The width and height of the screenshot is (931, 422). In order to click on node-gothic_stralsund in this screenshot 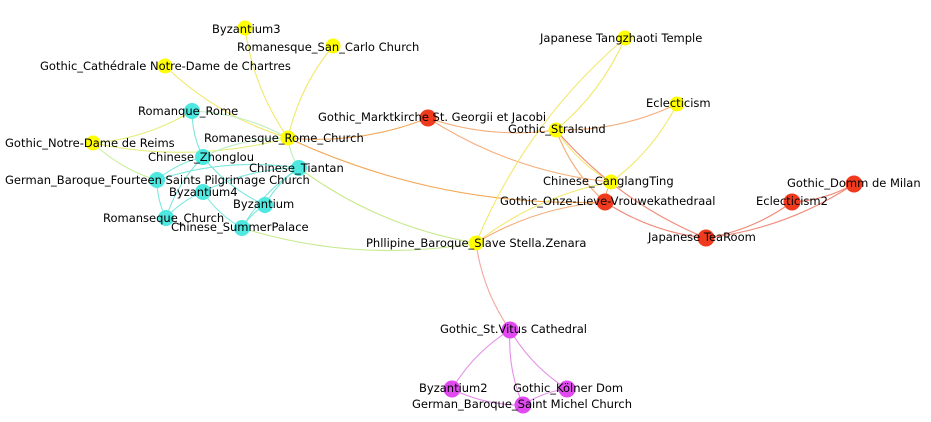, I will do `click(556, 130)`.